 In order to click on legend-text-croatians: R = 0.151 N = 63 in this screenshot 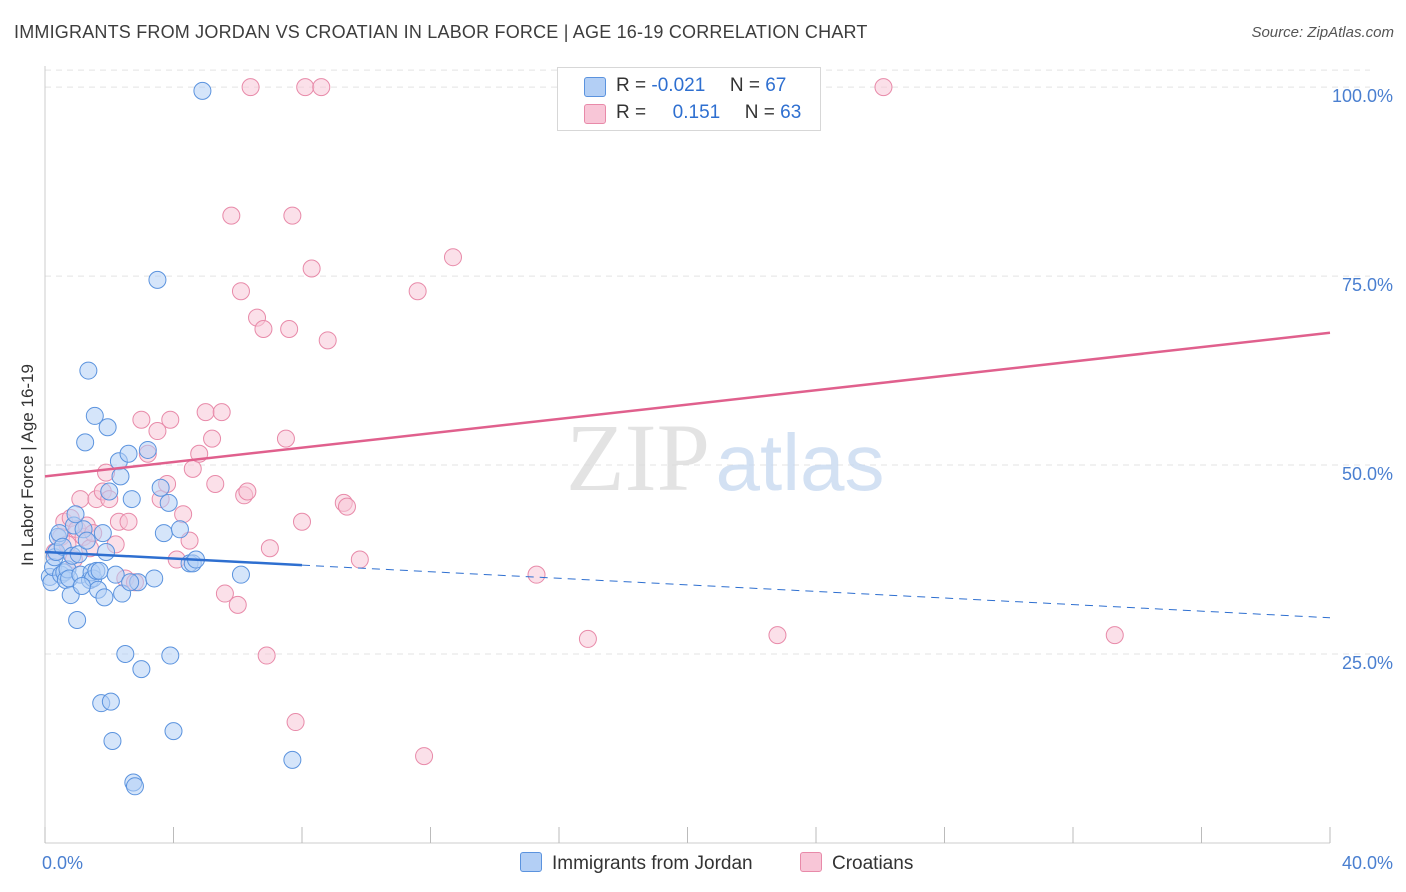, I will do `click(708, 113)`.